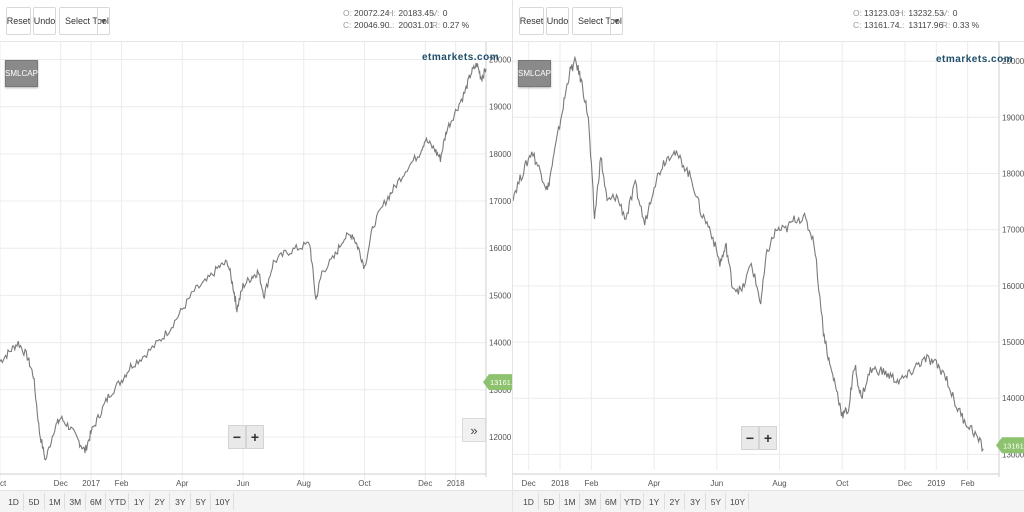  What do you see at coordinates (500, 437) in the screenshot?
I see `y-tick-label: 12000` at bounding box center [500, 437].